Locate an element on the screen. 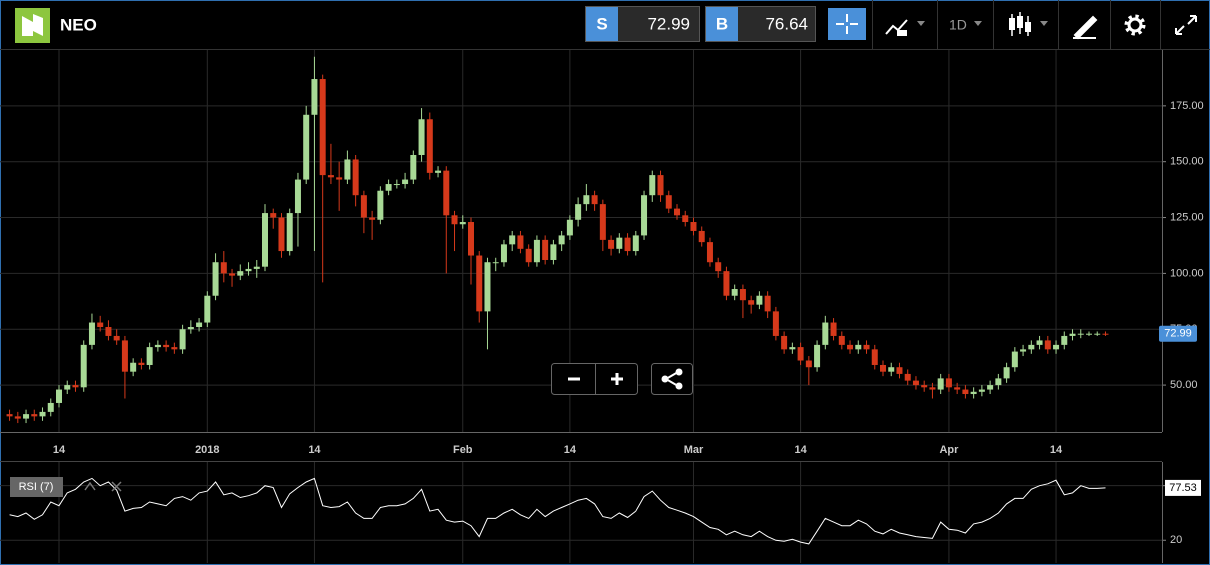  crosshair-bg is located at coordinates (847, 24).